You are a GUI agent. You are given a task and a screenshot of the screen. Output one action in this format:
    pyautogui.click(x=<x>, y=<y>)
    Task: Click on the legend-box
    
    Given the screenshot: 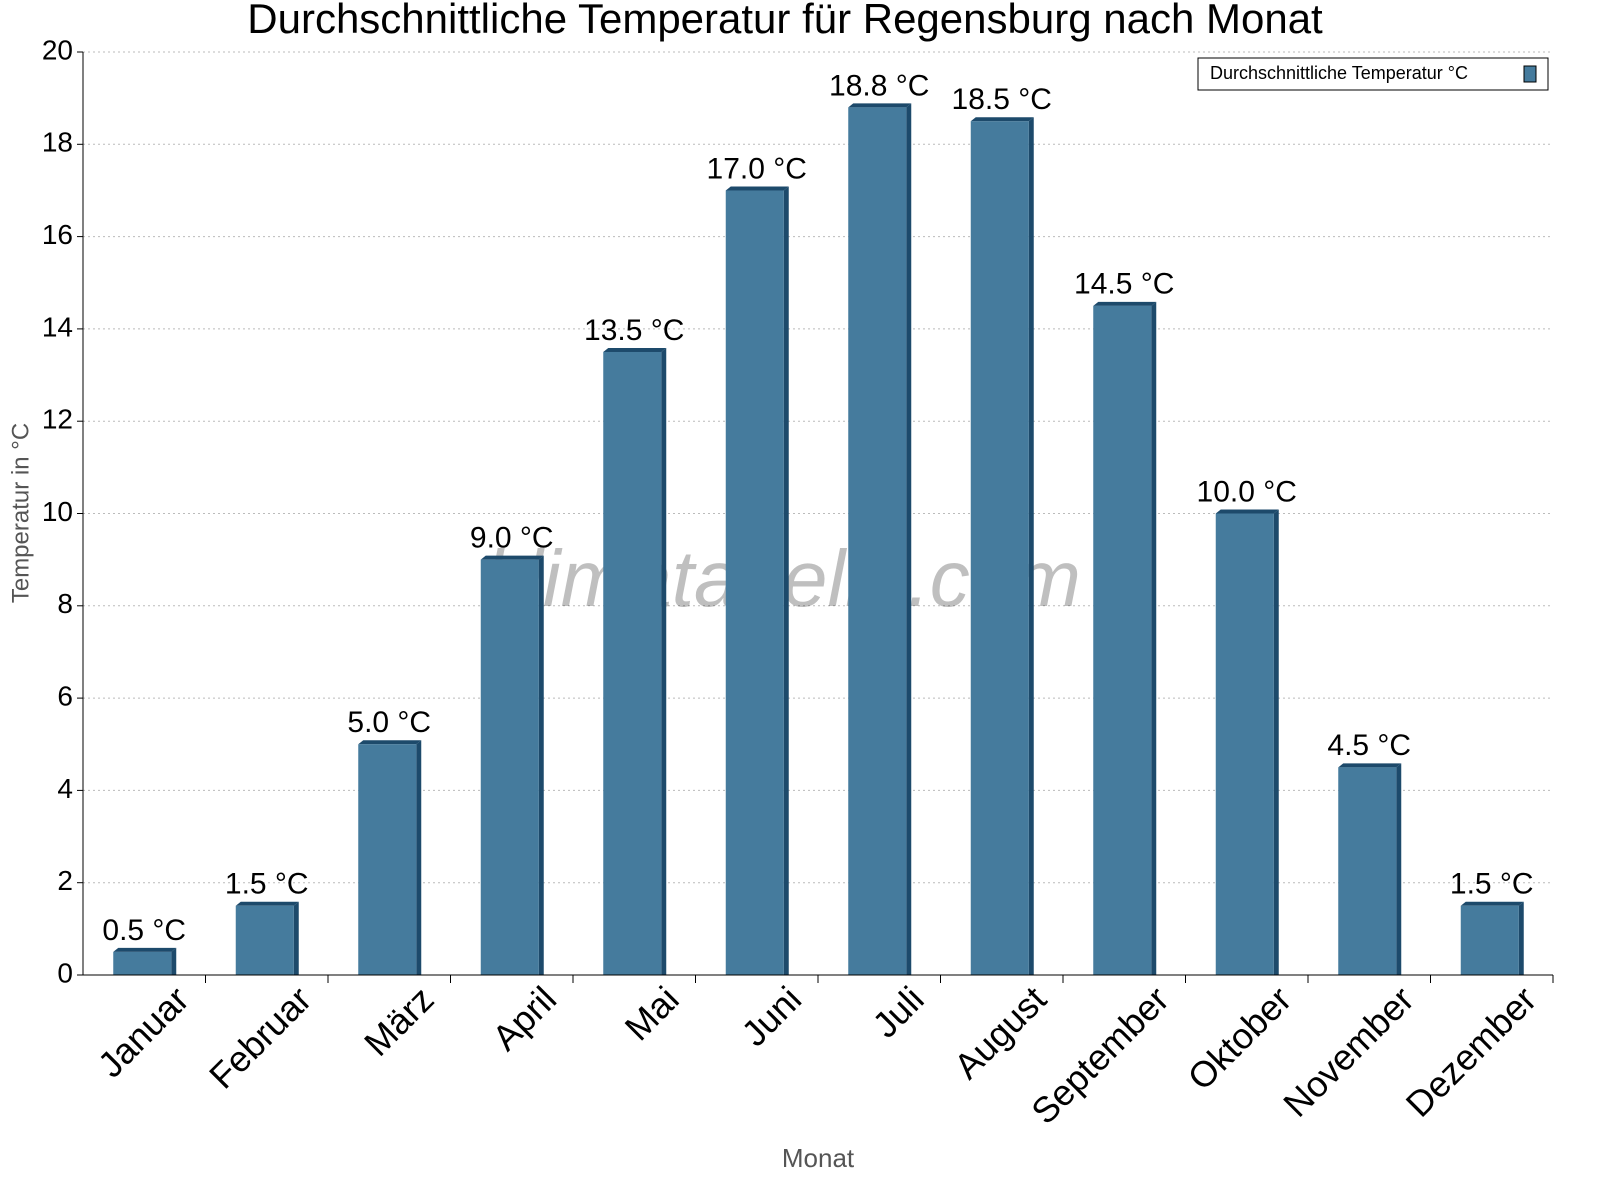 What is the action you would take?
    pyautogui.click(x=1373, y=74)
    